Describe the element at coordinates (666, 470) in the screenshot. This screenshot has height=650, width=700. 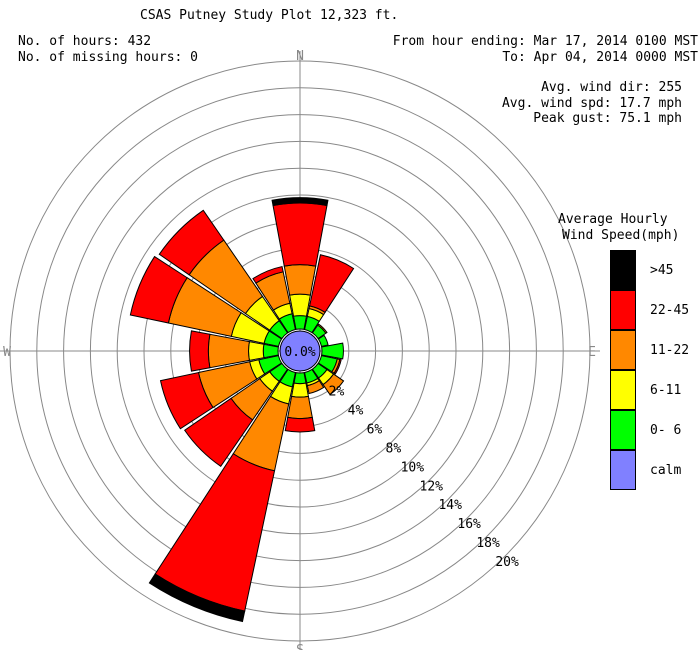
I see `legend-label: calm` at that location.